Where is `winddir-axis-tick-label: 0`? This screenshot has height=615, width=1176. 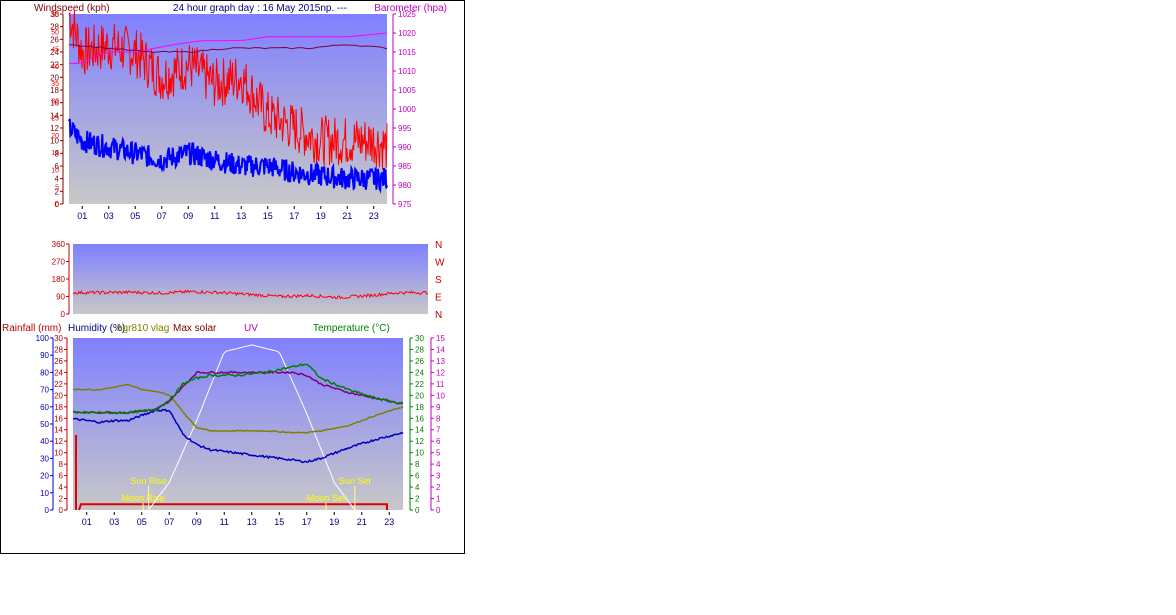
winddir-axis-tick-label: 0 is located at coordinates (63, 314).